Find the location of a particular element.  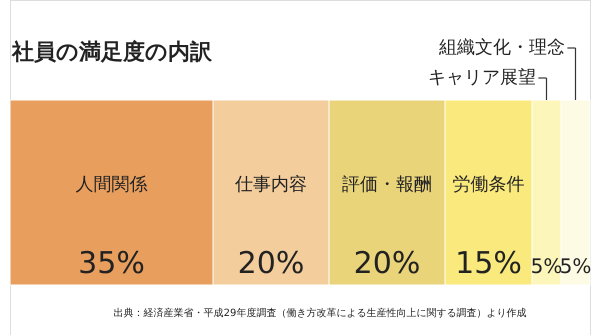

data-label: 15% is located at coordinates (488, 263).